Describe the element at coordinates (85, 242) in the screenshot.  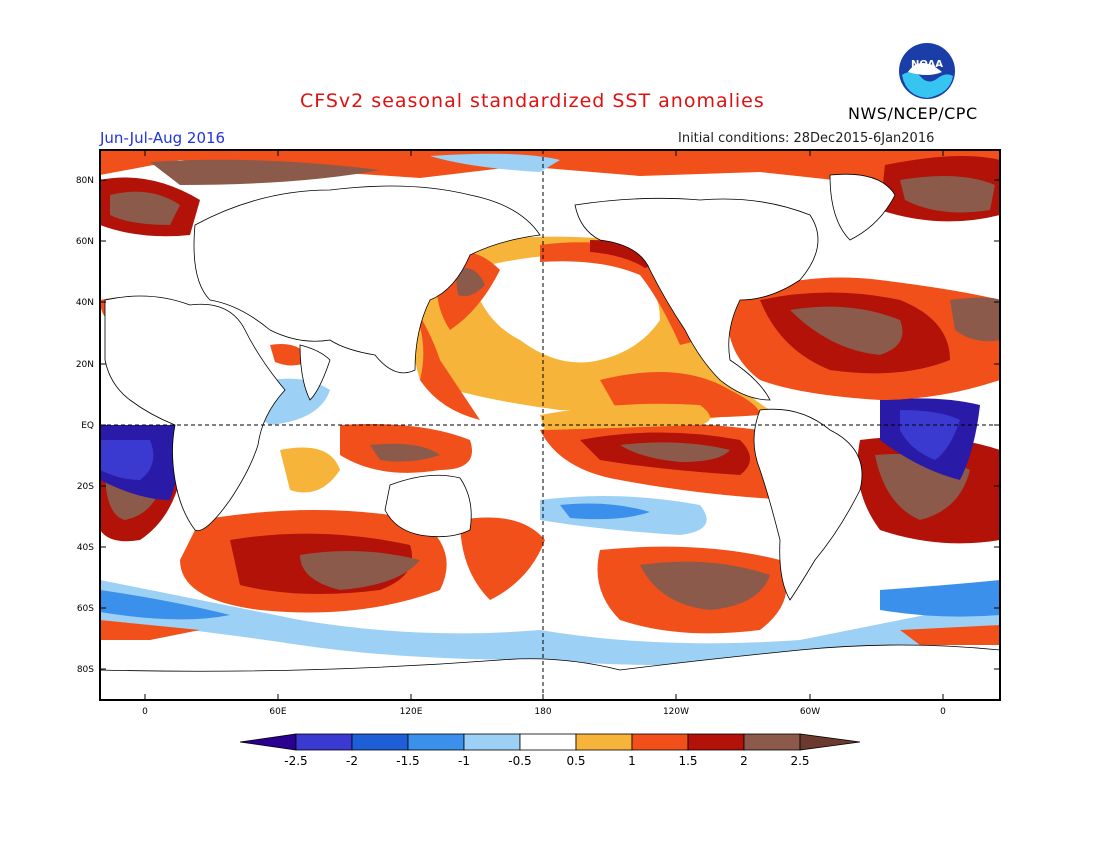
I see `lat-label: 60N` at that location.